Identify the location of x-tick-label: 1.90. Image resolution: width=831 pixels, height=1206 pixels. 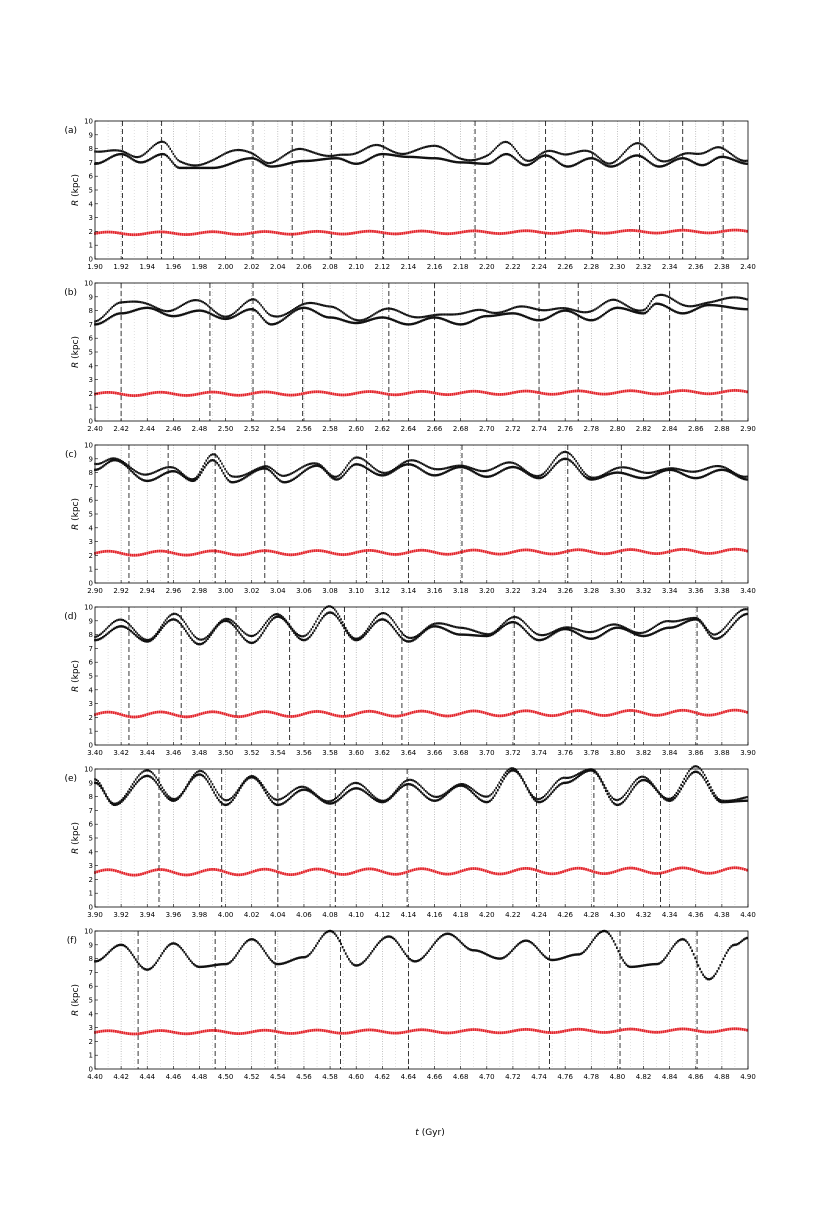
(95, 267).